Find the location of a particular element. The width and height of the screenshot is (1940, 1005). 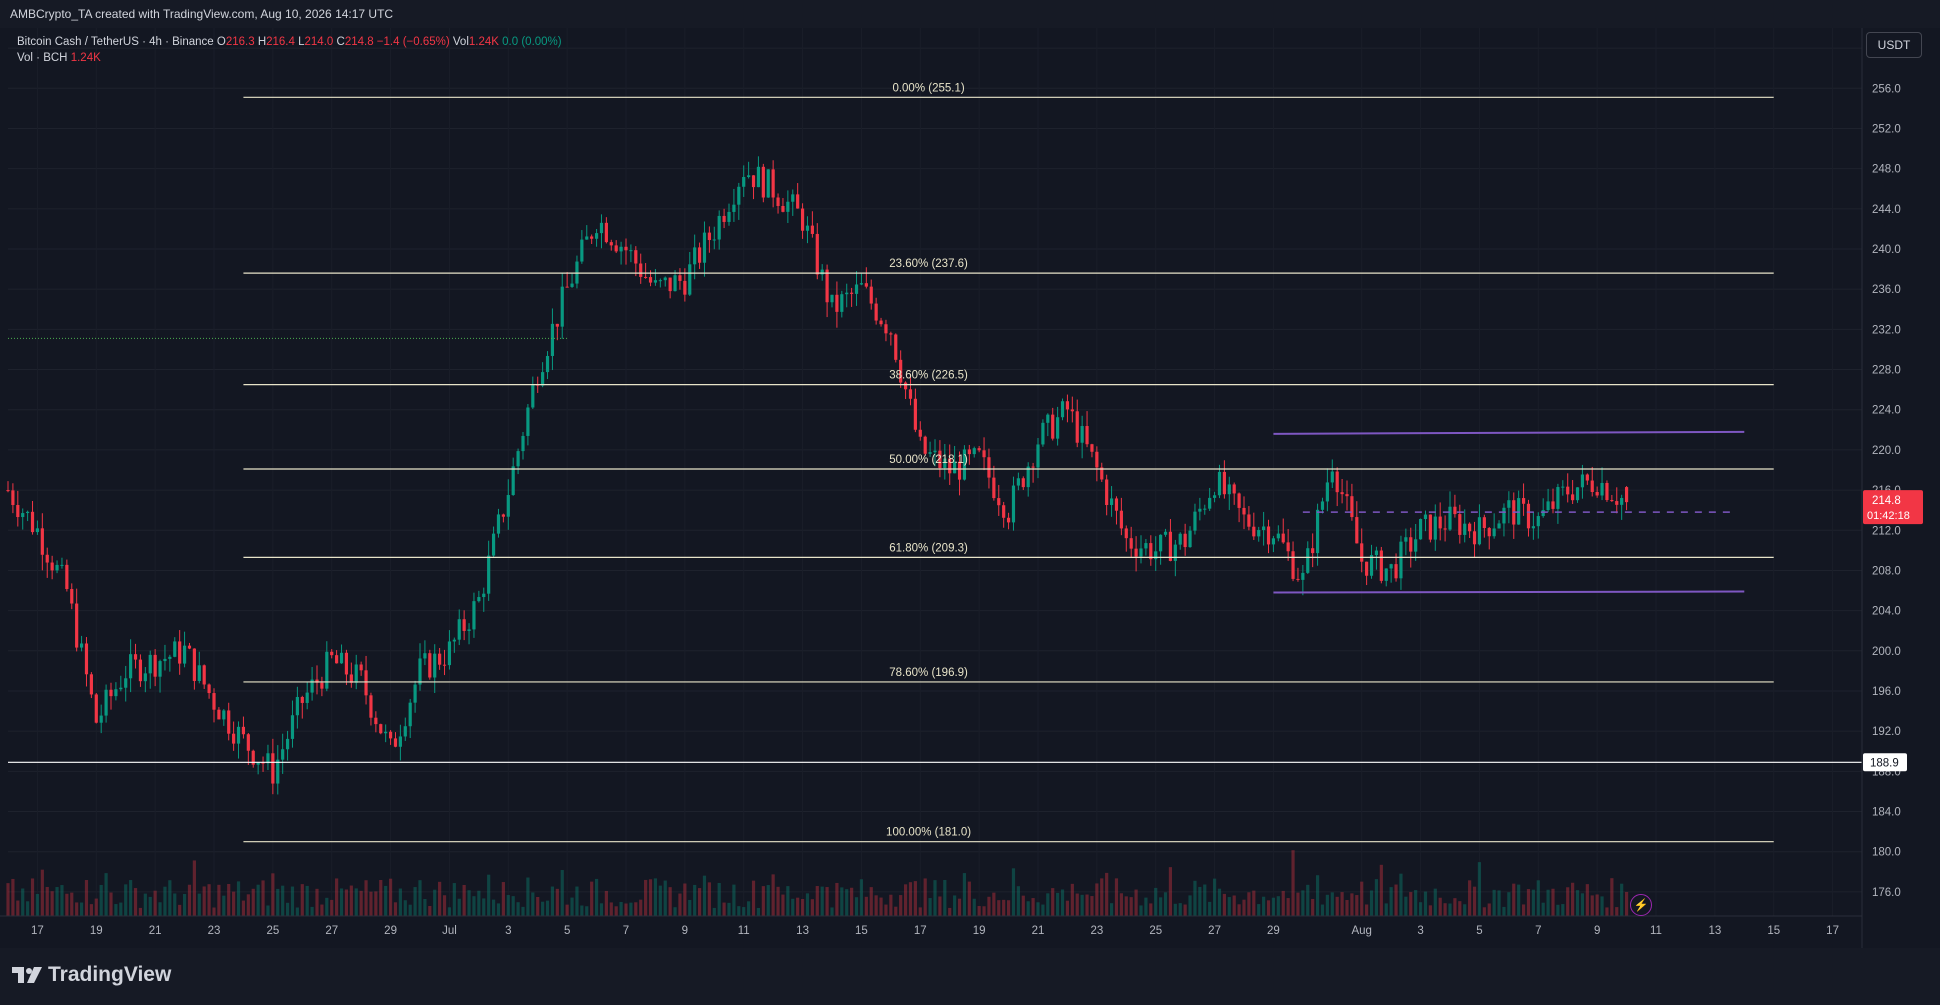

logo-text: TradingView is located at coordinates (110, 974).